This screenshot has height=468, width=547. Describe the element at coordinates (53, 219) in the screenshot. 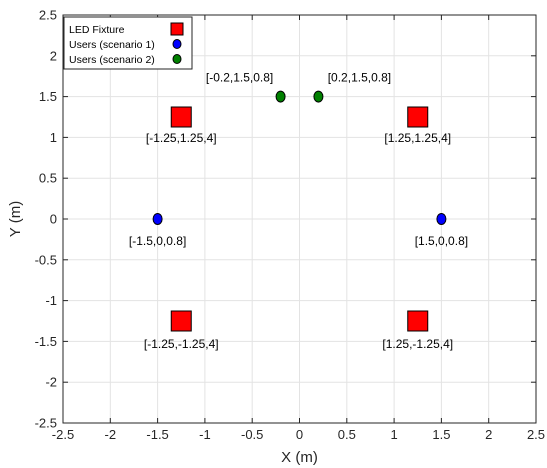

I see `y-tick-label: 0` at that location.